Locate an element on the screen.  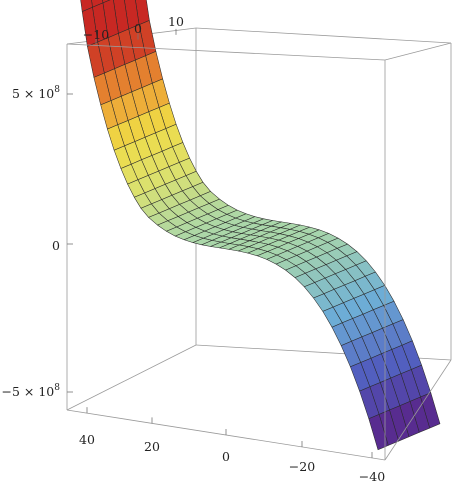
surface-patch is located at coordinates (378, 432).